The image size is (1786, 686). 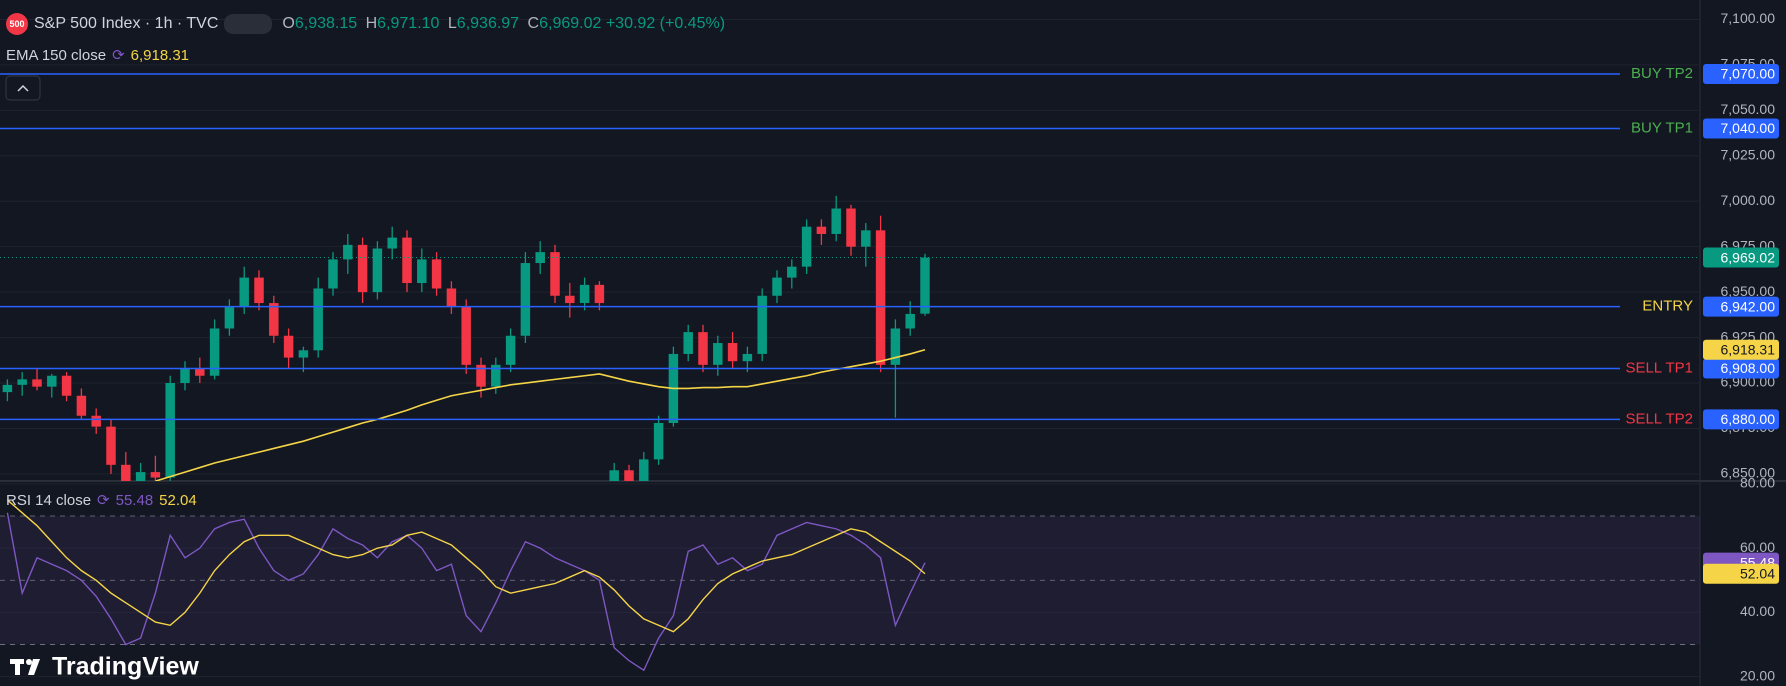 What do you see at coordinates (134, 500) in the screenshot?
I see `rsi-value: 55.48` at bounding box center [134, 500].